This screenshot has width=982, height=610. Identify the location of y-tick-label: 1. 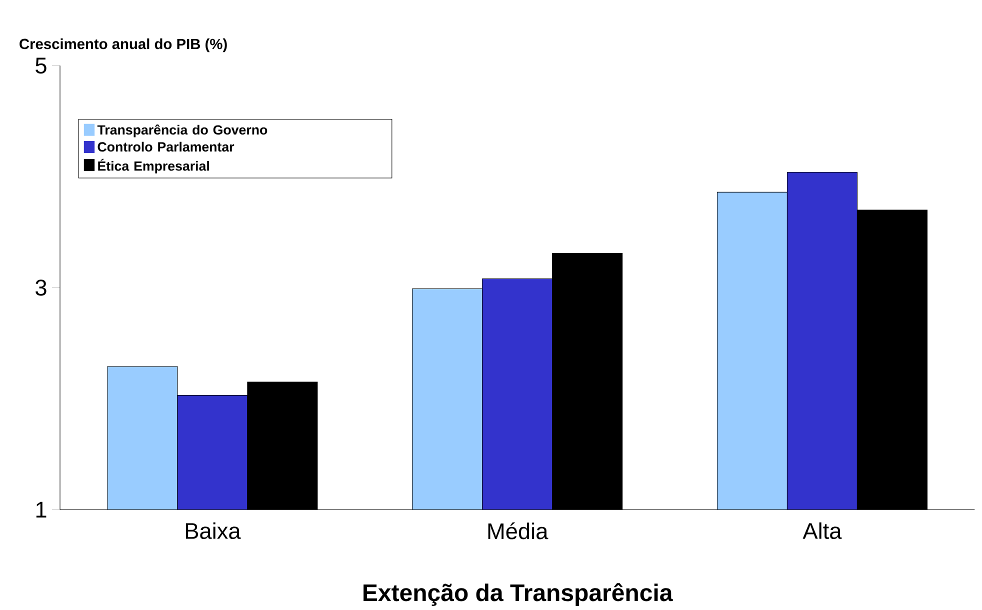
(41, 510).